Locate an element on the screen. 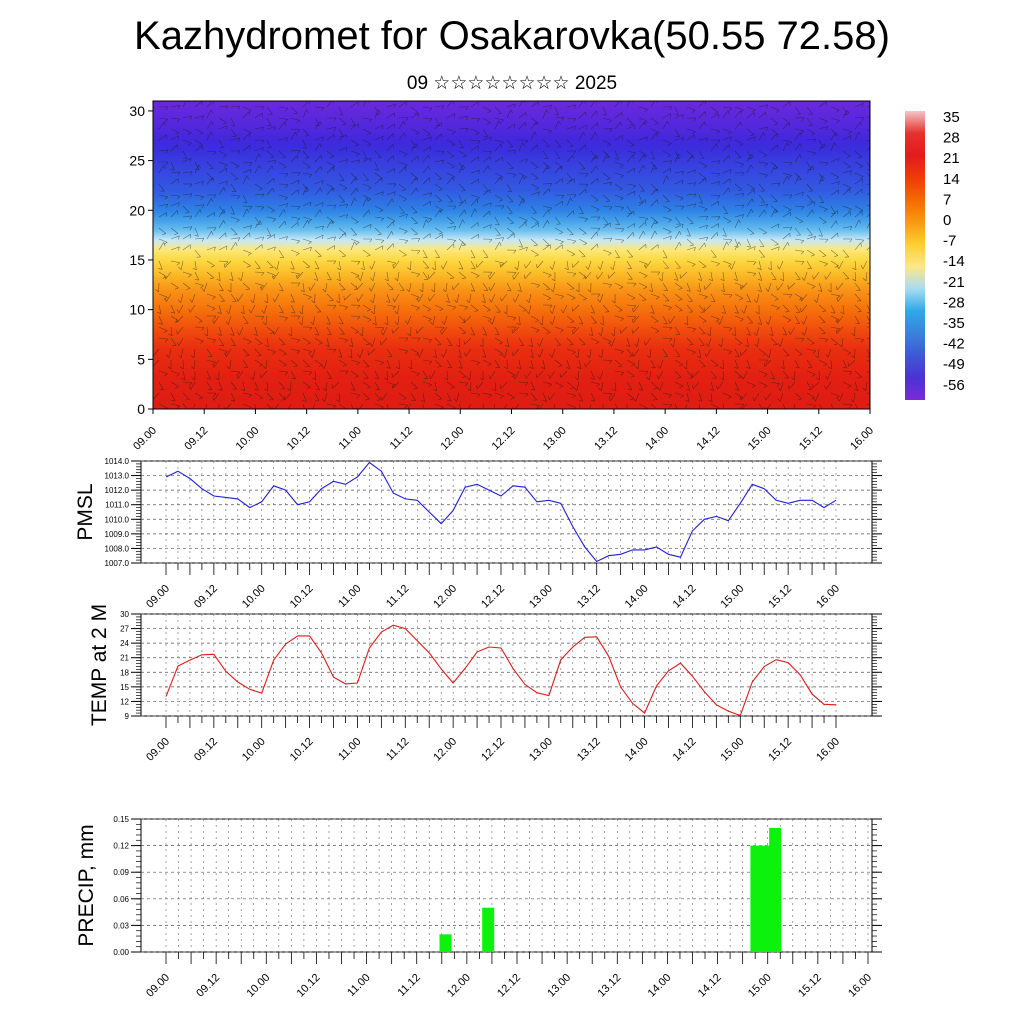 The height and width of the screenshot is (1024, 1024). colorbar-label: 28 is located at coordinates (951, 138).